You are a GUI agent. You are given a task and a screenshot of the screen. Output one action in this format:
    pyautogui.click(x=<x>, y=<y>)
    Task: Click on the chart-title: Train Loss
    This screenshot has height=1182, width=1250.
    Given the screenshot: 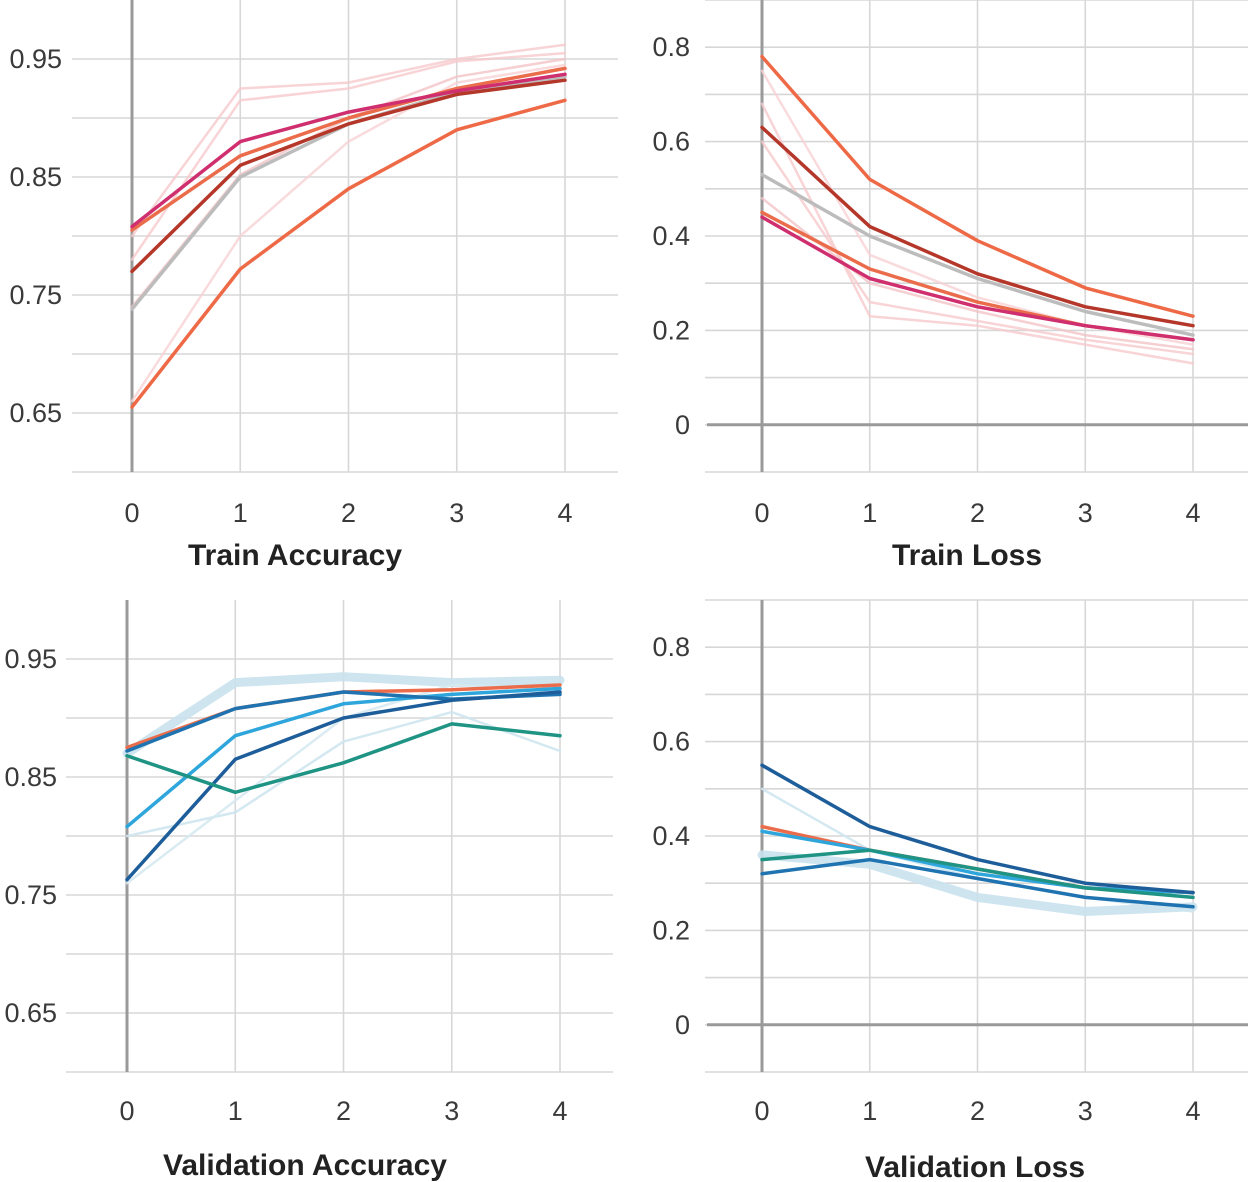 What is the action you would take?
    pyautogui.click(x=967, y=555)
    